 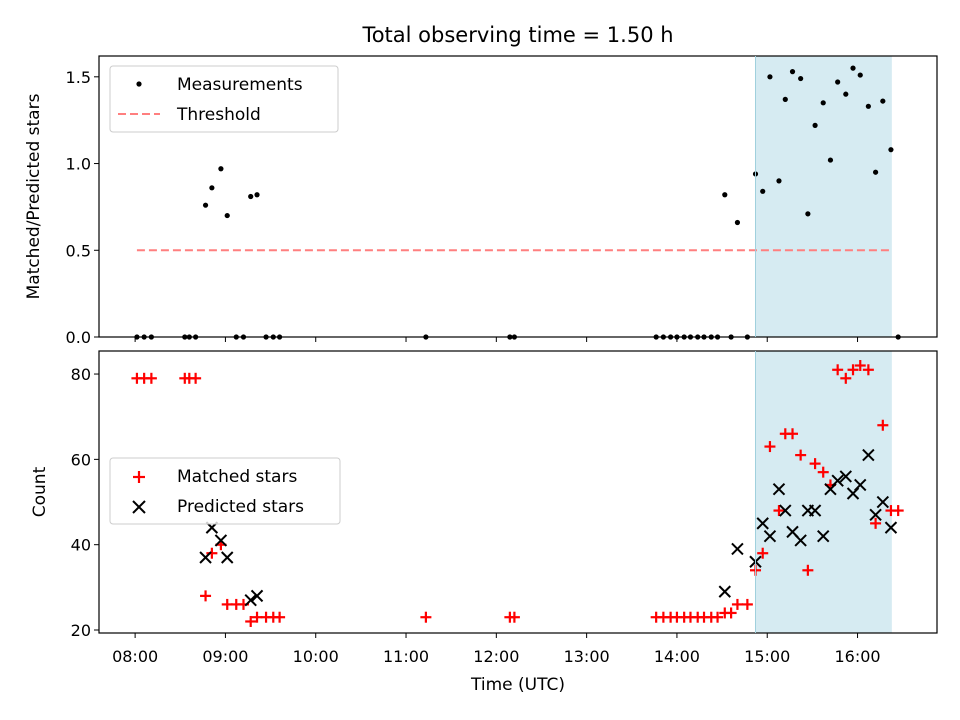 What do you see at coordinates (40, 491) in the screenshot?
I see `count-y-axis-label: Count` at bounding box center [40, 491].